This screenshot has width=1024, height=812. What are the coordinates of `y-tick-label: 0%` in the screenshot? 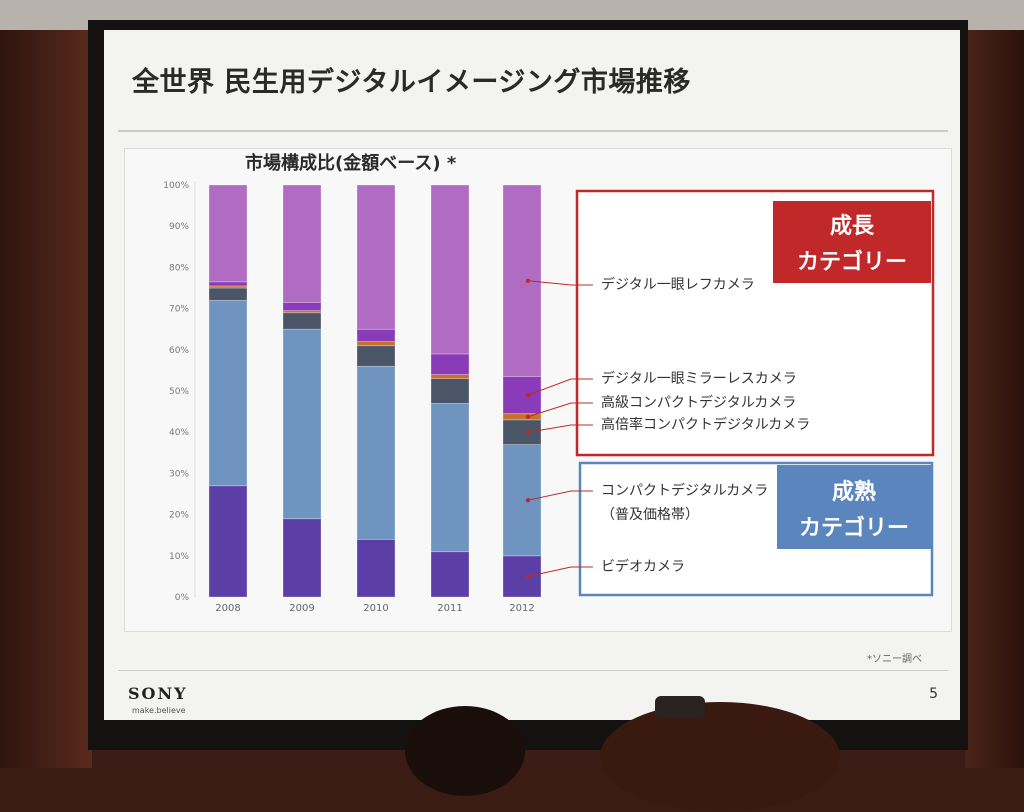 It's located at (182, 598).